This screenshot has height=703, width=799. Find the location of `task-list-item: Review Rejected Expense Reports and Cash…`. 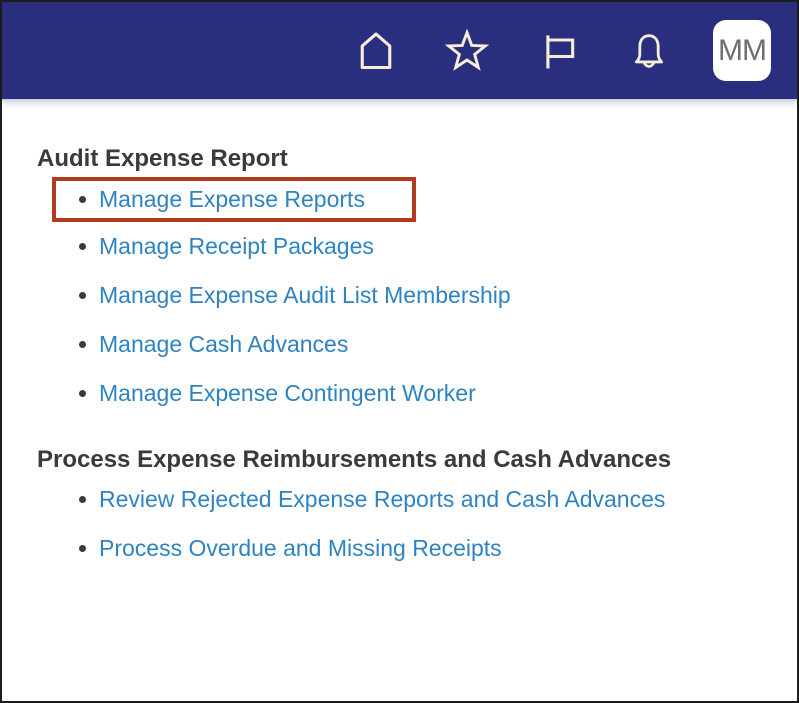

task-list-item: Review Rejected Expense Reports and Cash… is located at coordinates (417, 499).